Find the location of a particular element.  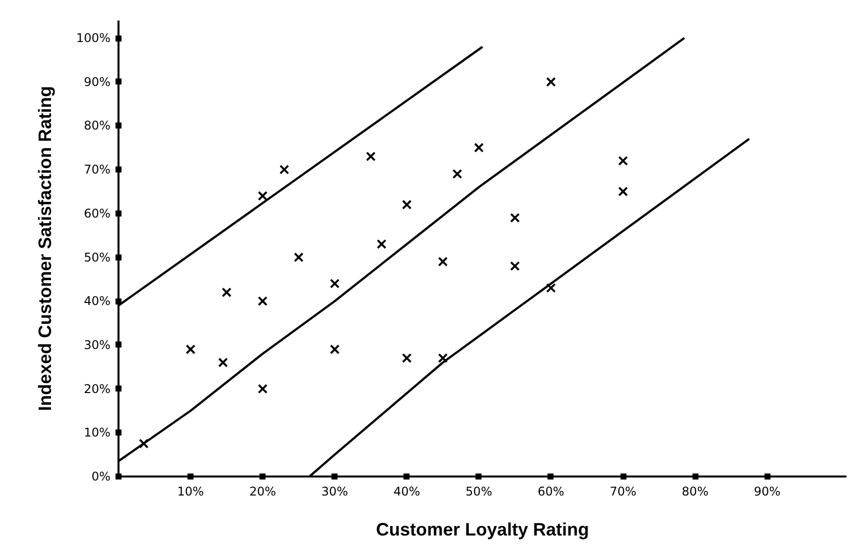

x-tick-label: 10% is located at coordinates (190, 491).